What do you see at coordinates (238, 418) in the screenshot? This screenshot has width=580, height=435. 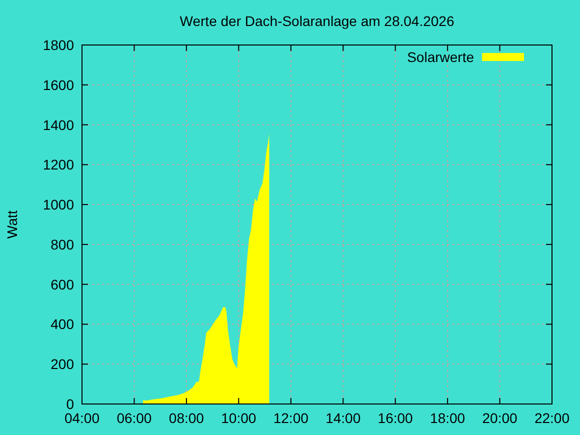 I see `x-tick-label: 10:00` at bounding box center [238, 418].